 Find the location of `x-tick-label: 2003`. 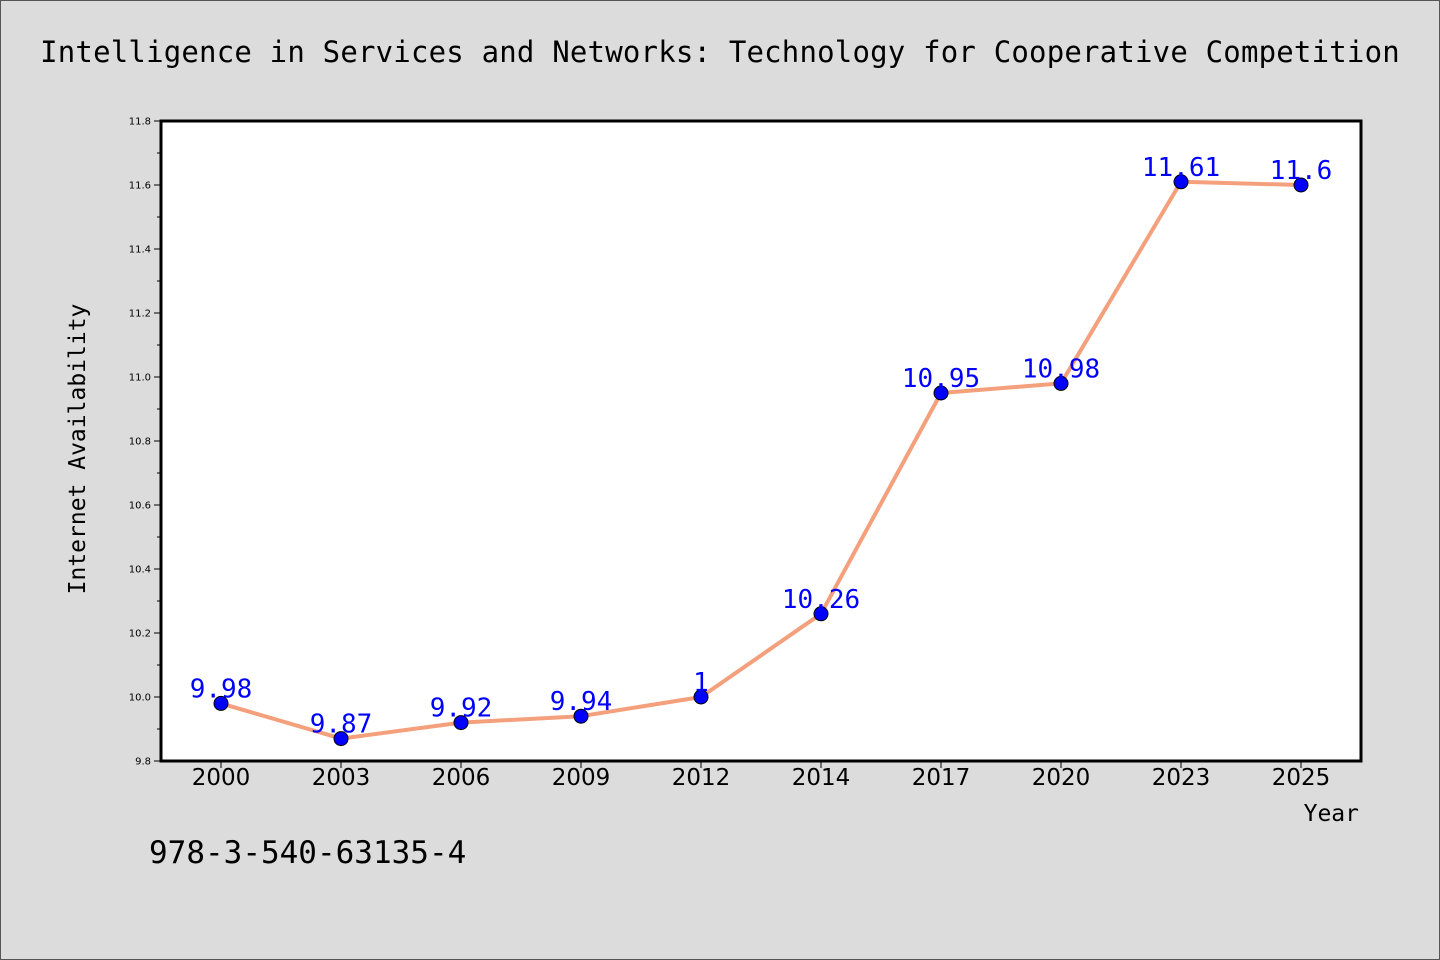

x-tick-label: 2003 is located at coordinates (341, 778).